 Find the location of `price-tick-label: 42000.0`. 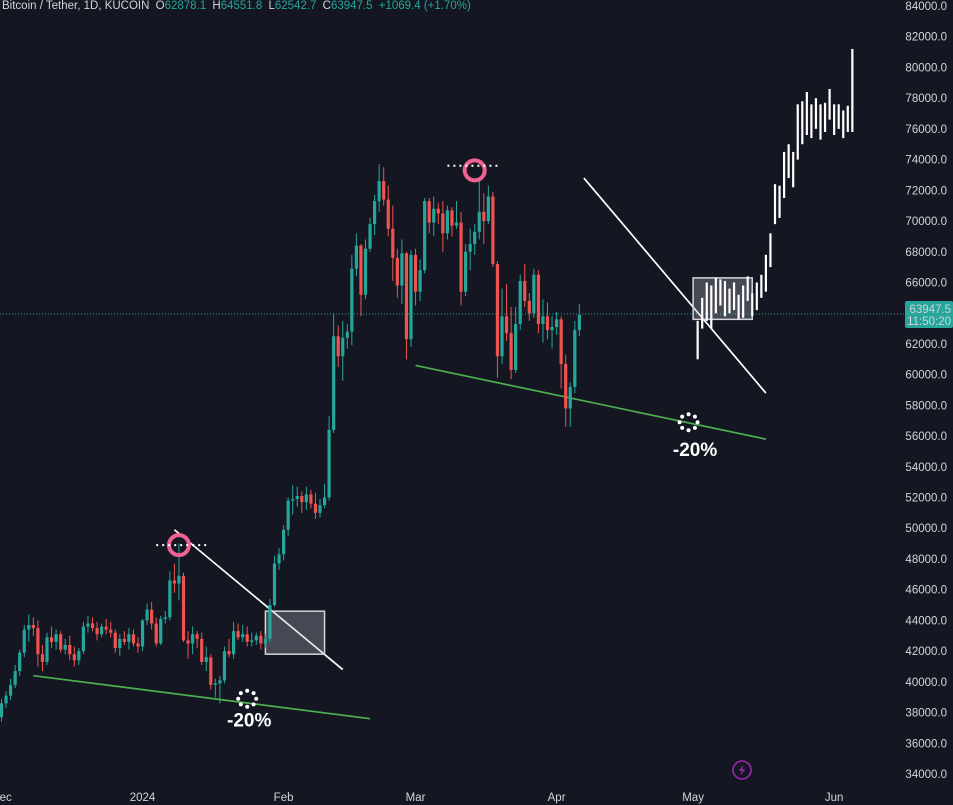

price-tick-label: 42000.0 is located at coordinates (926, 652).